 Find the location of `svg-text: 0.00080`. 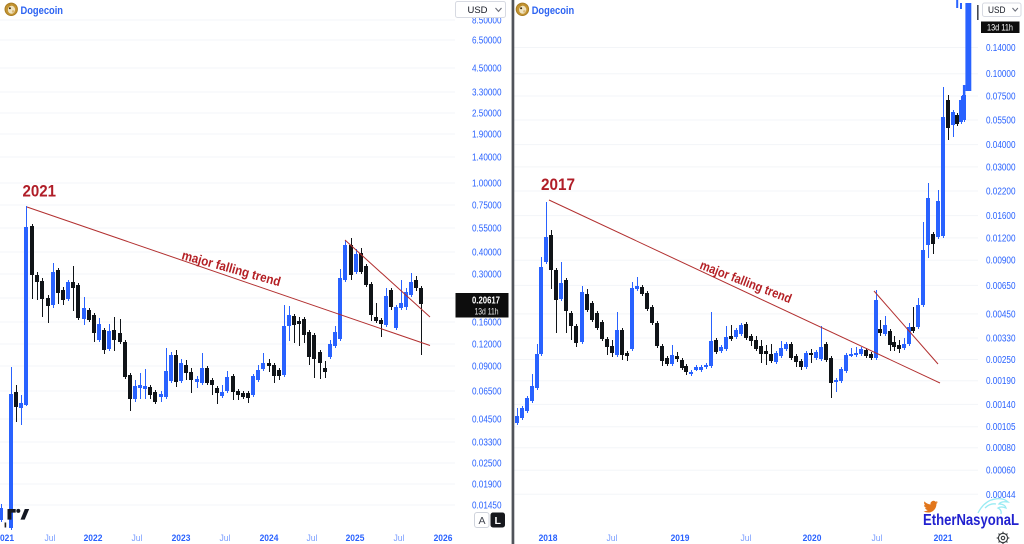

svg-text: 0.00080 is located at coordinates (1001, 448).